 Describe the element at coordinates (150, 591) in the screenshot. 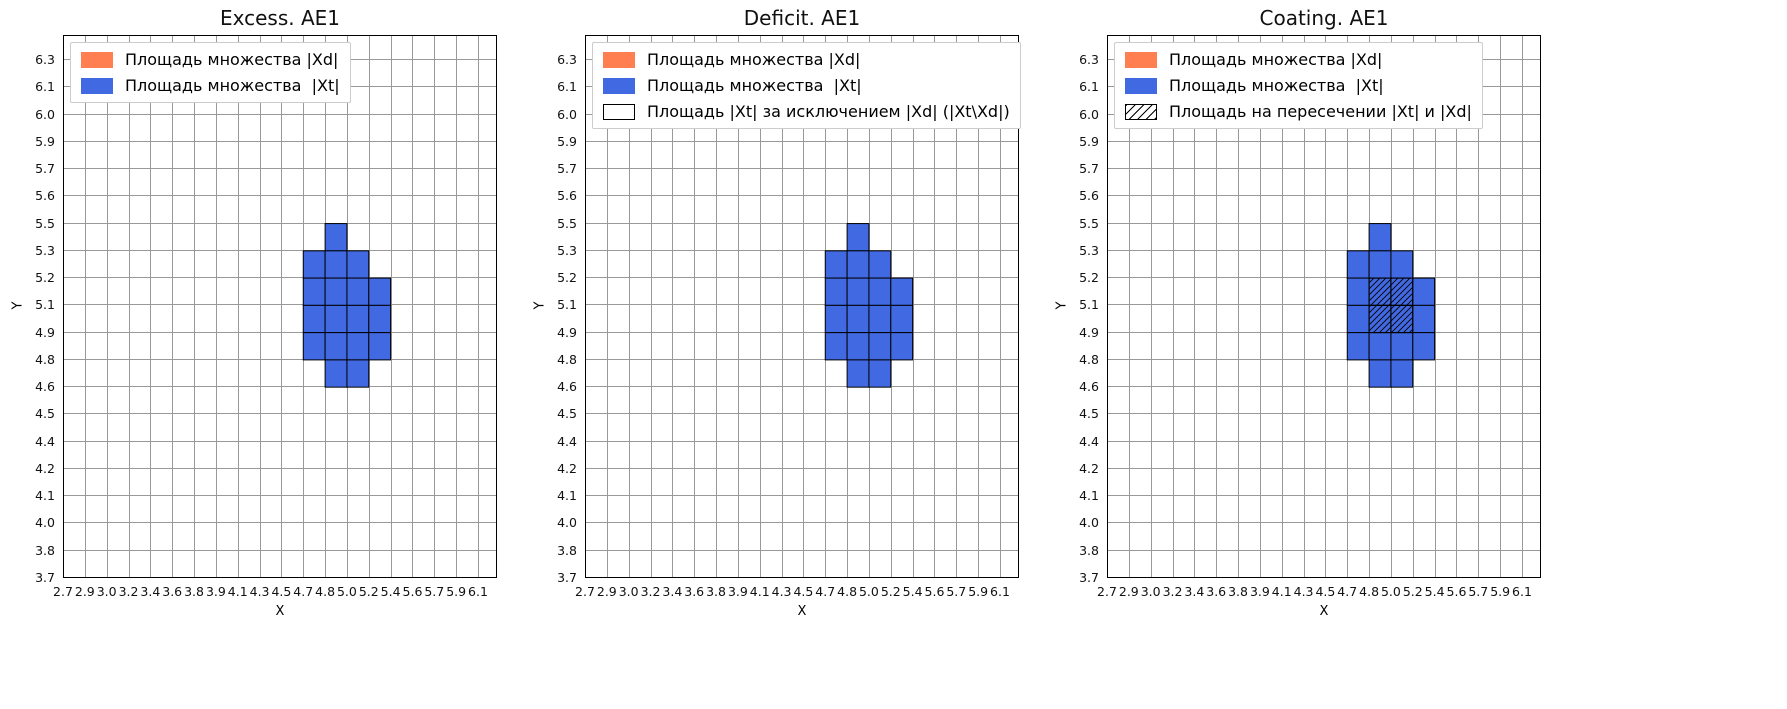

I see `x-tick-label: 3.4` at that location.